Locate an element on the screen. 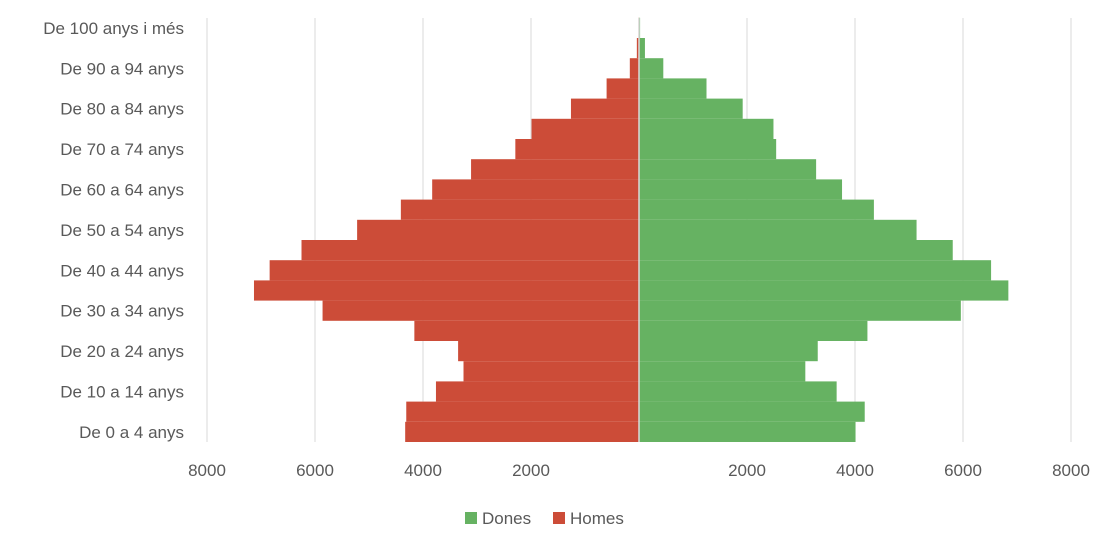 This screenshot has width=1099, height=534. category-label: De 90 a 94 anys is located at coordinates (122, 68).